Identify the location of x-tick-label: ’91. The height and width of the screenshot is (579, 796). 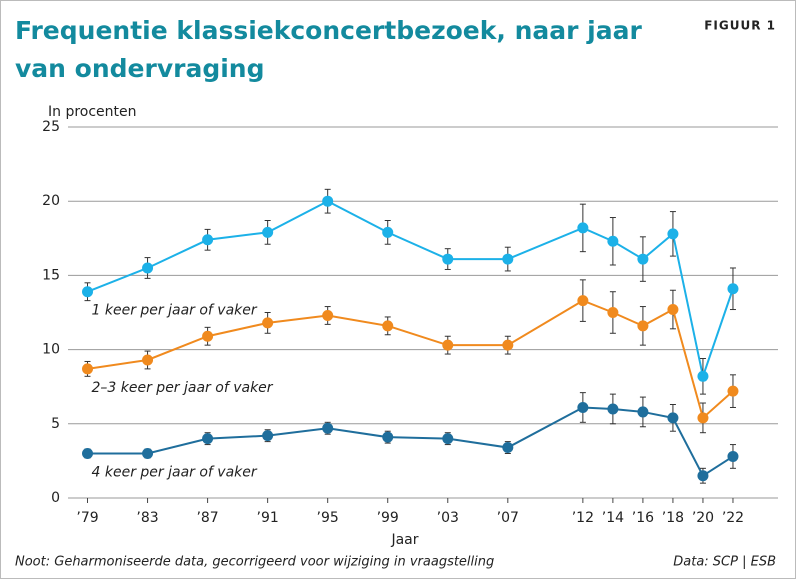
(268, 518).